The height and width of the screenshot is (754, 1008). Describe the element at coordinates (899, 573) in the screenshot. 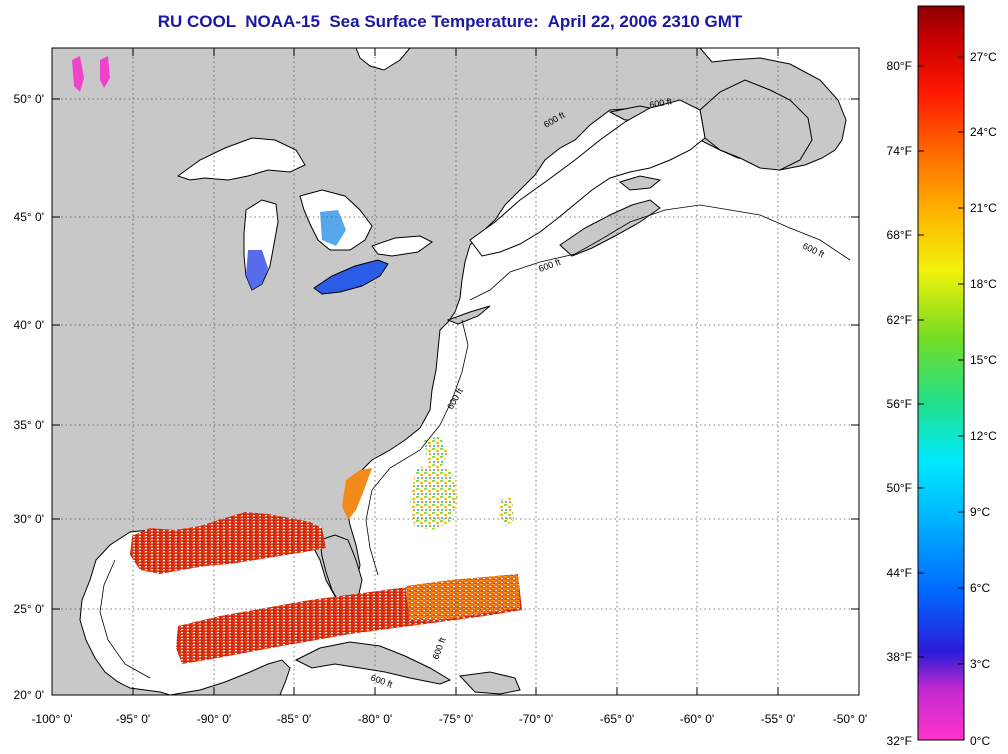

I see `colorbar-f-label: 44°F` at that location.